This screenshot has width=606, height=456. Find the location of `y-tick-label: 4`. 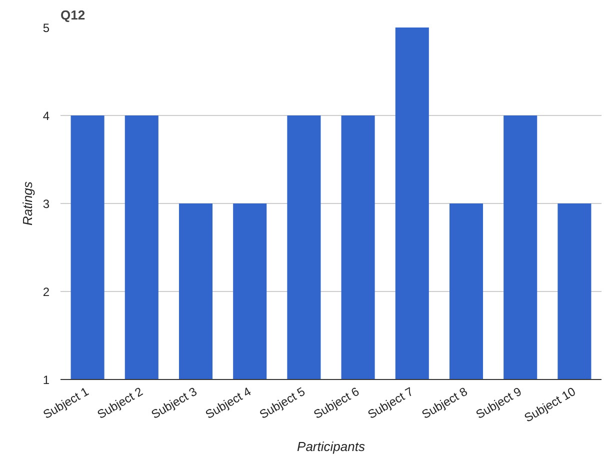

y-tick-label: 4 is located at coordinates (46, 116).